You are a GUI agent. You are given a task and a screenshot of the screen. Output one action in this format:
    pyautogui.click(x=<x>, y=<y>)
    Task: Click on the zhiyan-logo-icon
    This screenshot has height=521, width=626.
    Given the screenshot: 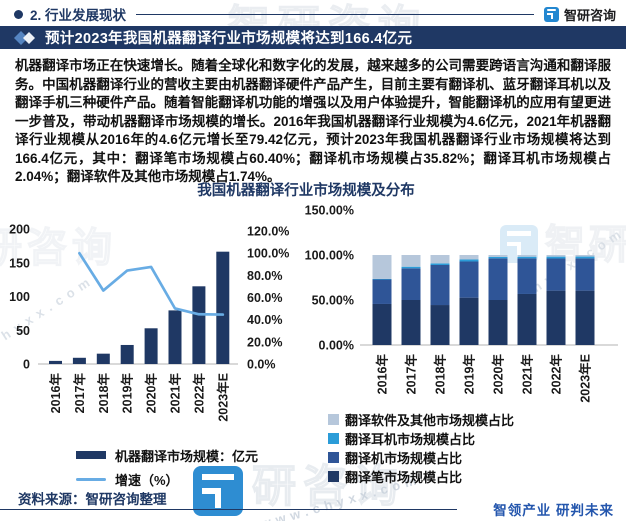 What is the action you would take?
    pyautogui.click(x=551, y=14)
    